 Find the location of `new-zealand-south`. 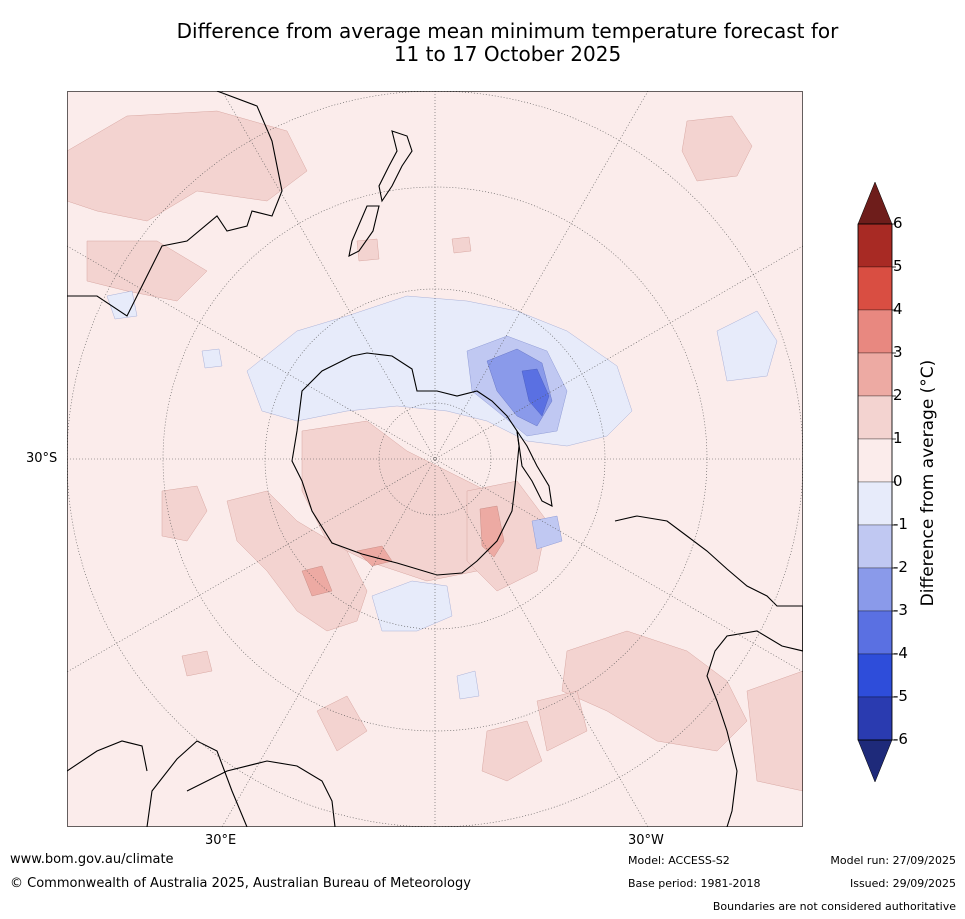

new-zealand-south is located at coordinates (364, 231).